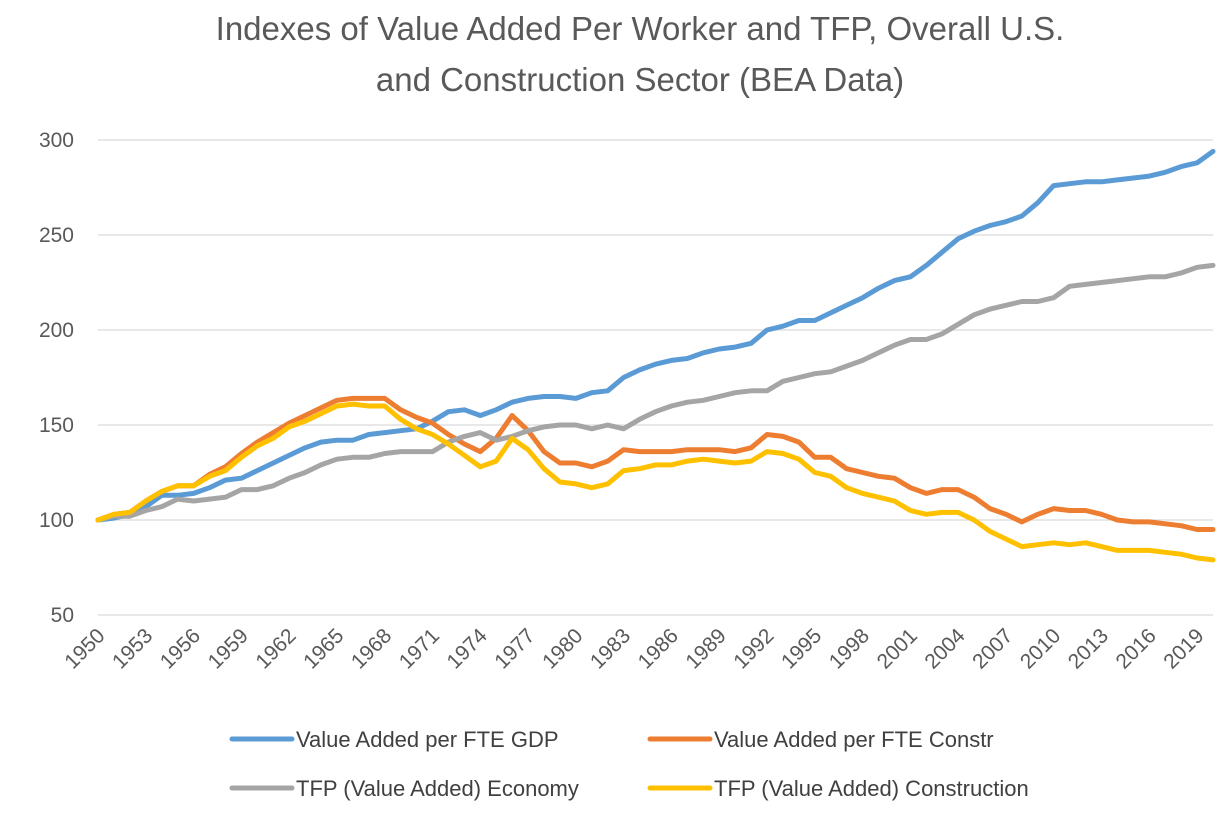  Describe the element at coordinates (56, 140) in the screenshot. I see `y-tick-label: 300` at that location.